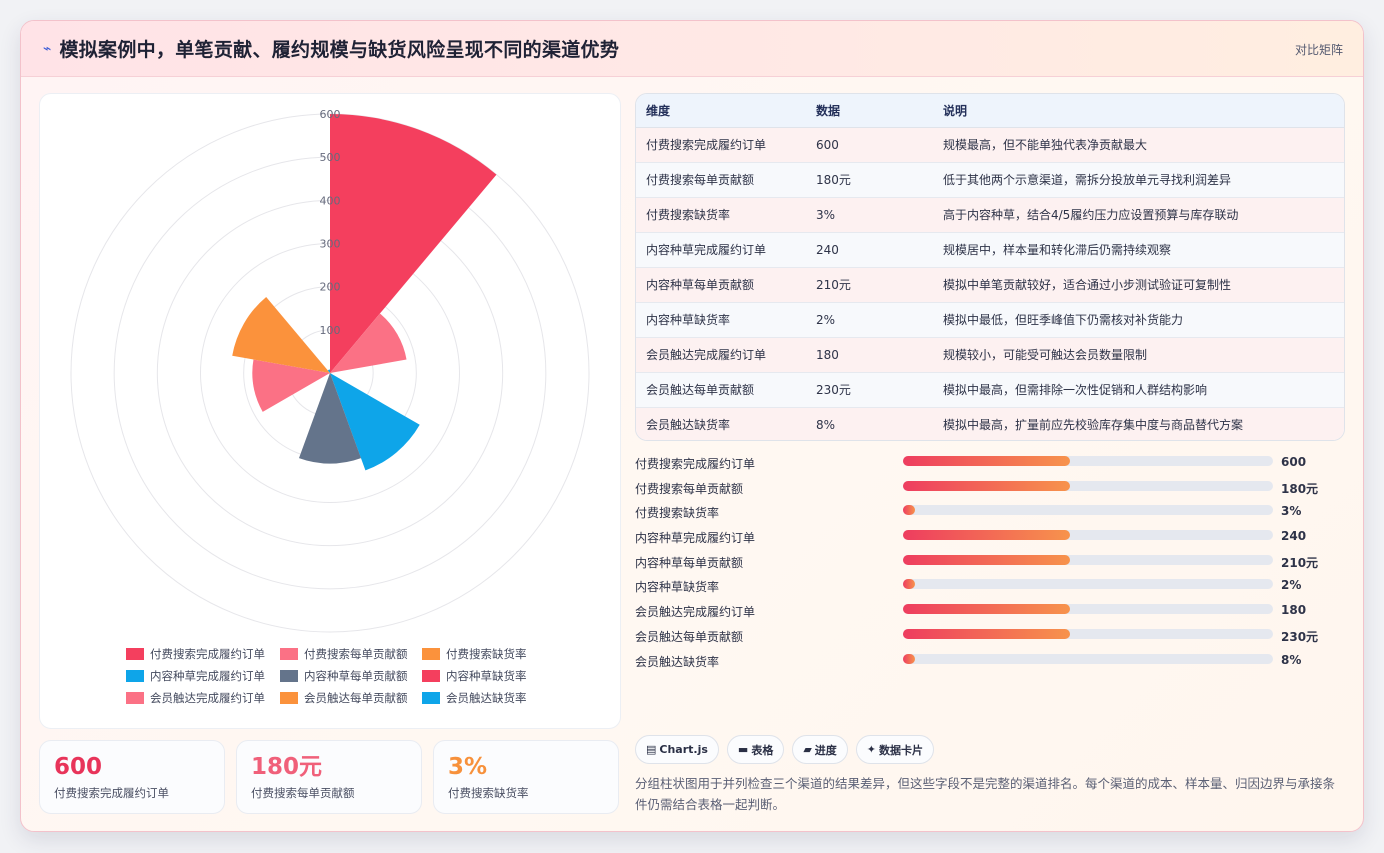 The width and height of the screenshot is (1384, 853). Describe the element at coordinates (111, 793) in the screenshot. I see `kpi-label: 付费搜索完成履约订单` at that location.